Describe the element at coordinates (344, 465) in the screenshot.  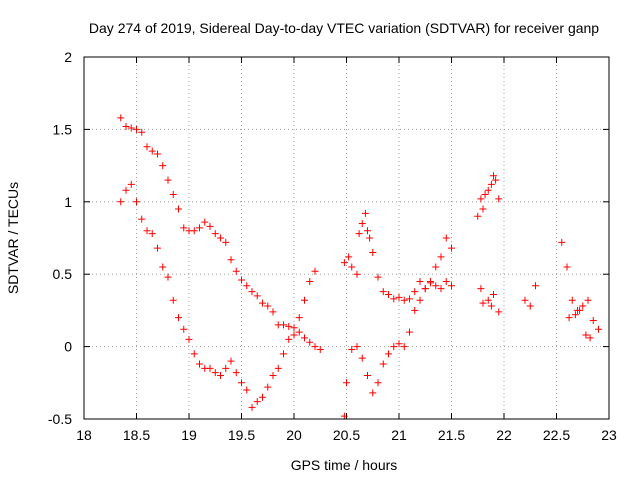
I see `x-axis-label: GPS time / hours` at that location.